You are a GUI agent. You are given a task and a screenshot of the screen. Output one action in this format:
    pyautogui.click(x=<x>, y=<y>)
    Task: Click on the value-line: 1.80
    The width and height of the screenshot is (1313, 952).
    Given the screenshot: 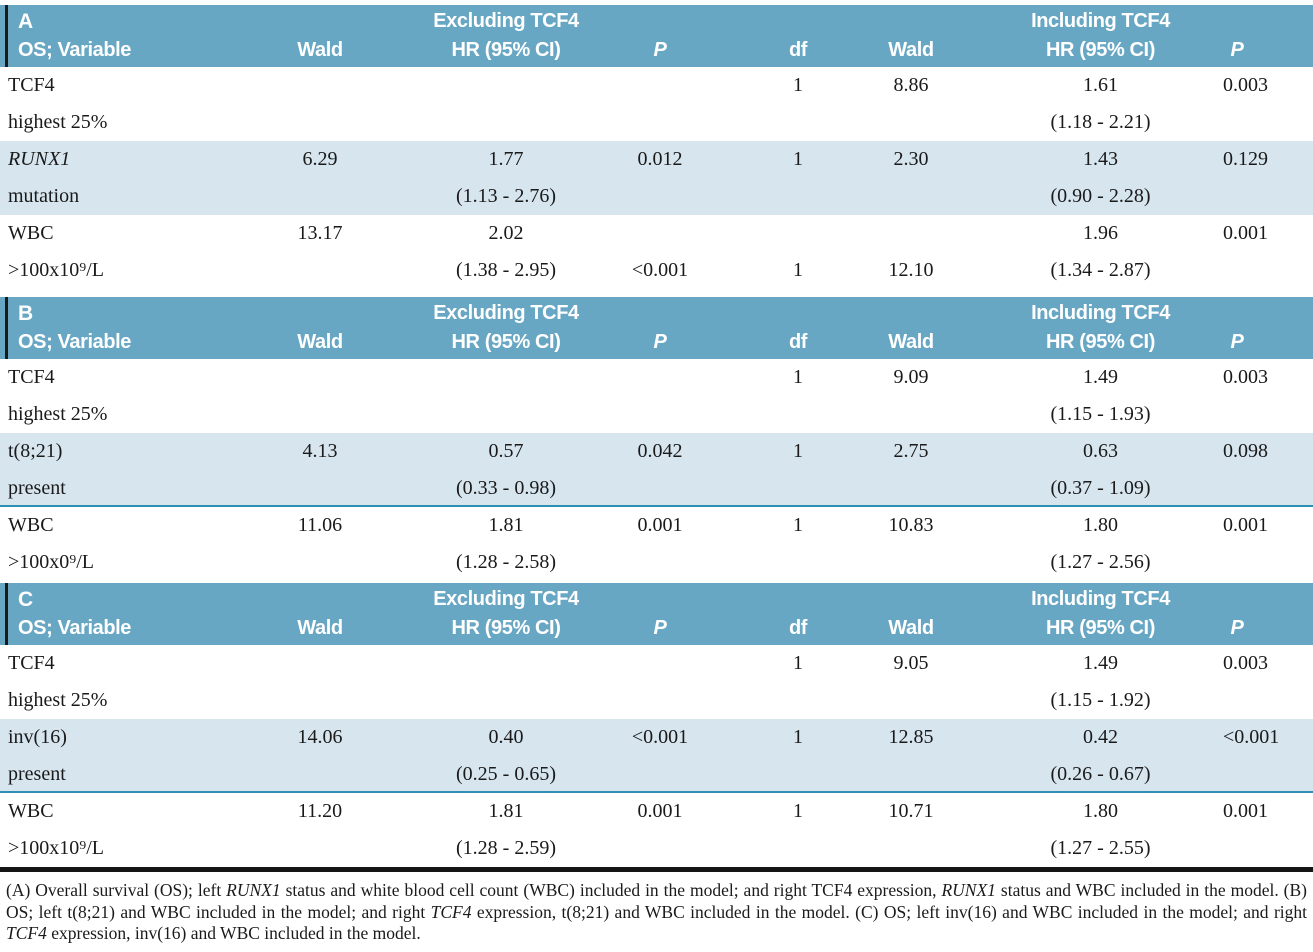 What is the action you would take?
    pyautogui.click(x=1100, y=525)
    